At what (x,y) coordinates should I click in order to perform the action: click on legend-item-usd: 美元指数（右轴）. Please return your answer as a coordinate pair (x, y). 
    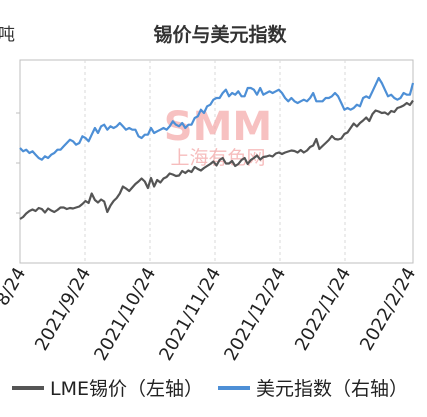
    Looking at the image, I should click on (313, 387).